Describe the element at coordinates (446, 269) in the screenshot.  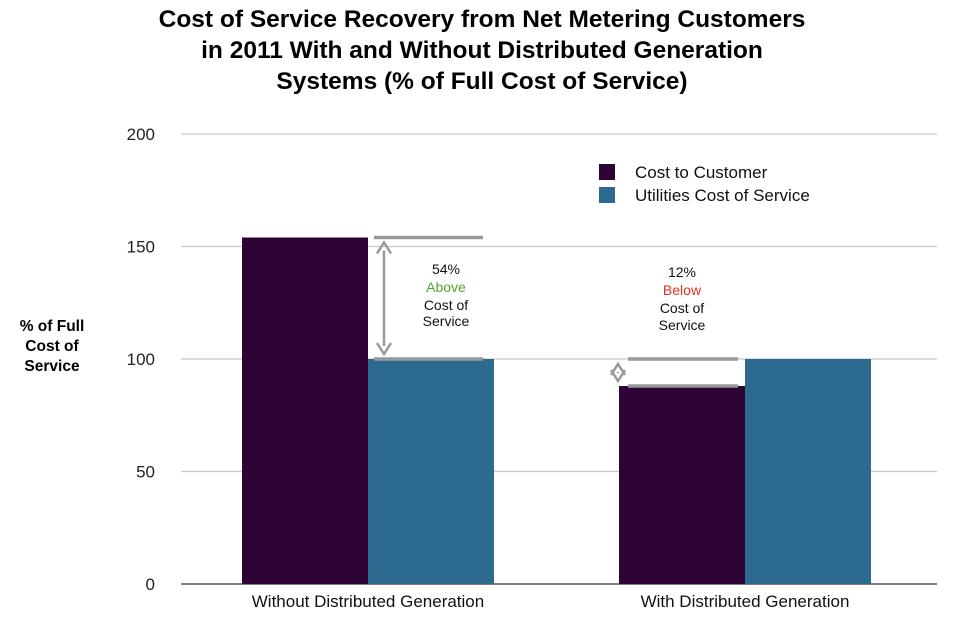
I see `annotation-percent: 54%` at that location.